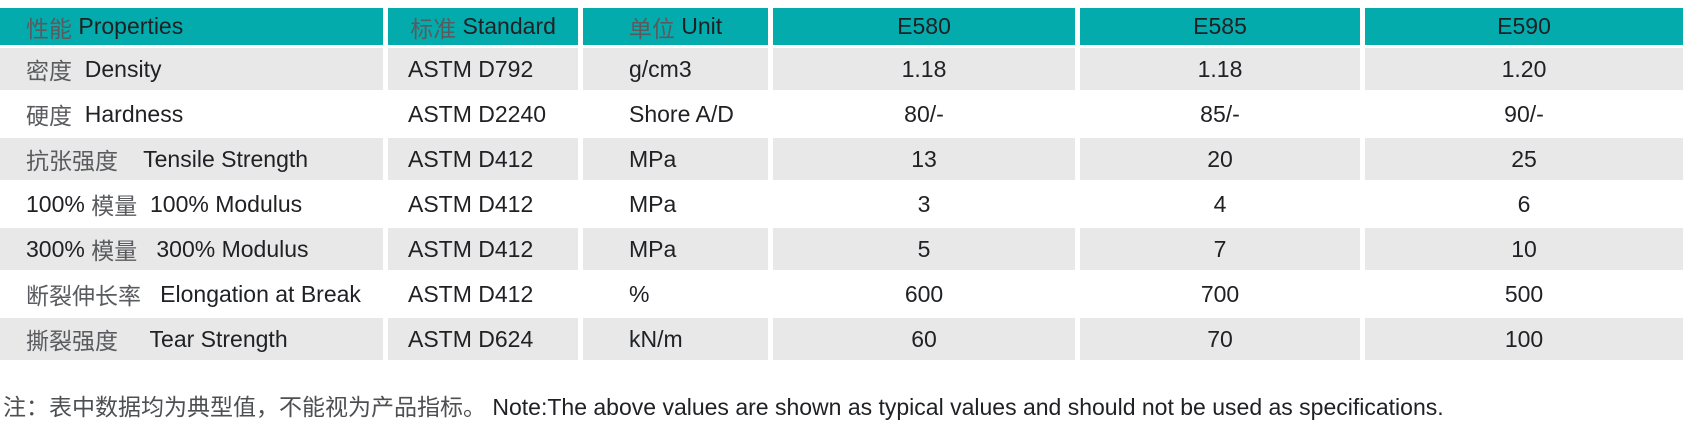 The width and height of the screenshot is (1683, 445). What do you see at coordinates (924, 159) in the screenshot?
I see `cell-e580-row3: 13` at bounding box center [924, 159].